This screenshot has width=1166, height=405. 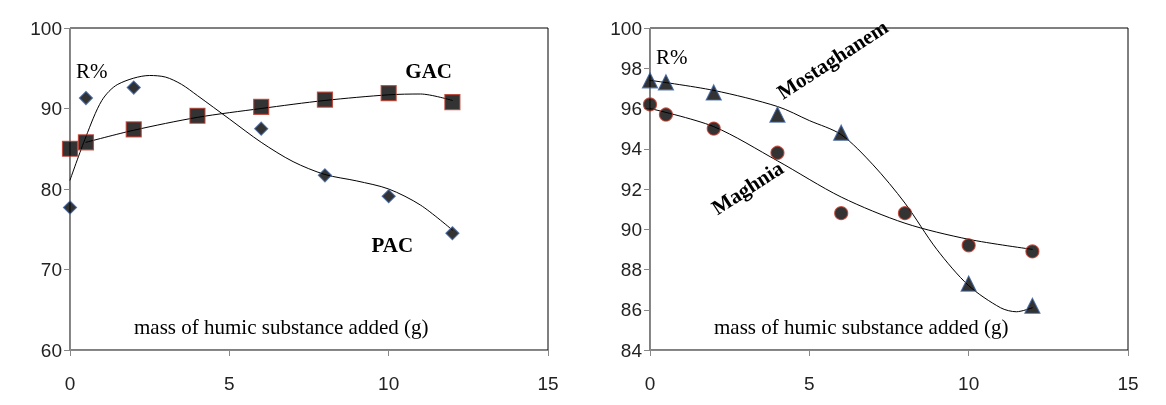 I want to click on y-tick-label: 96, so click(x=631, y=108).